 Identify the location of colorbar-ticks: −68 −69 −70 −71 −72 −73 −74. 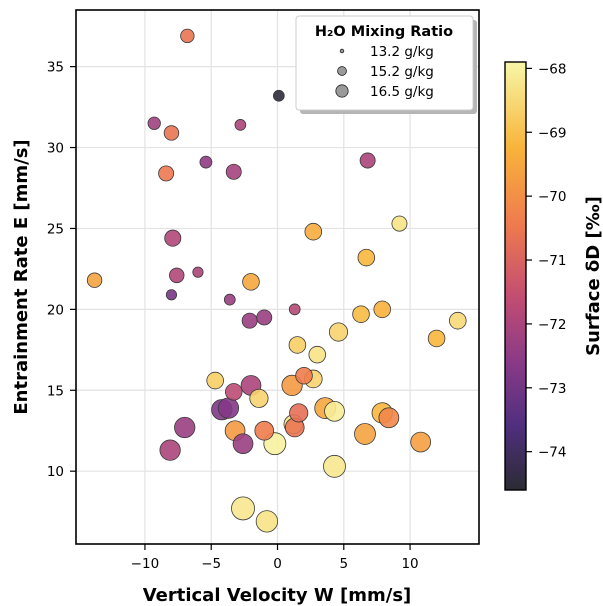
(546, 261).